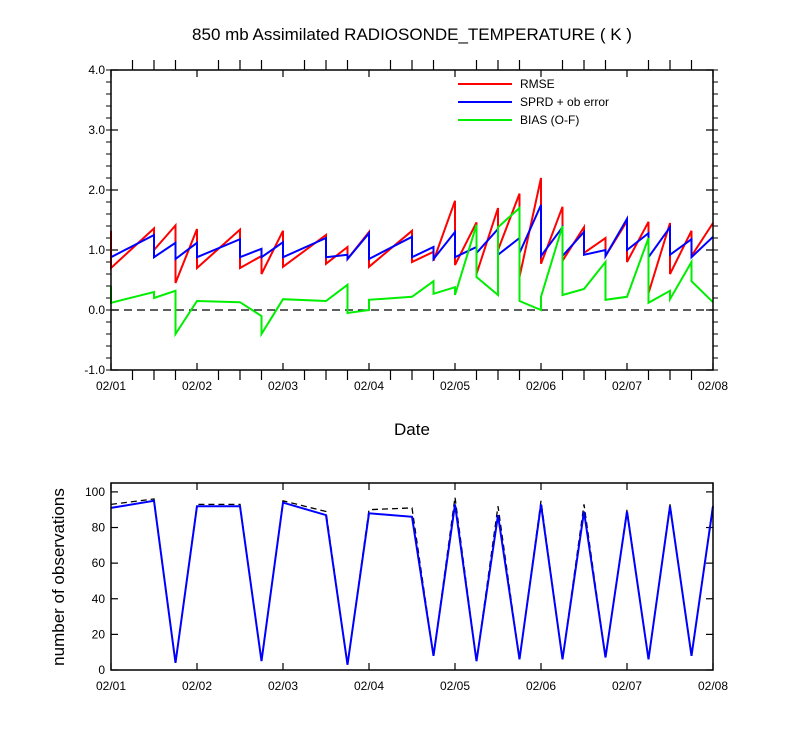 This screenshot has width=800, height=750. I want to click on top-x-tick-labels: 02/01 02/02 02/03 02/04 02/05 02/06 02/07 02/08, so click(412, 386).